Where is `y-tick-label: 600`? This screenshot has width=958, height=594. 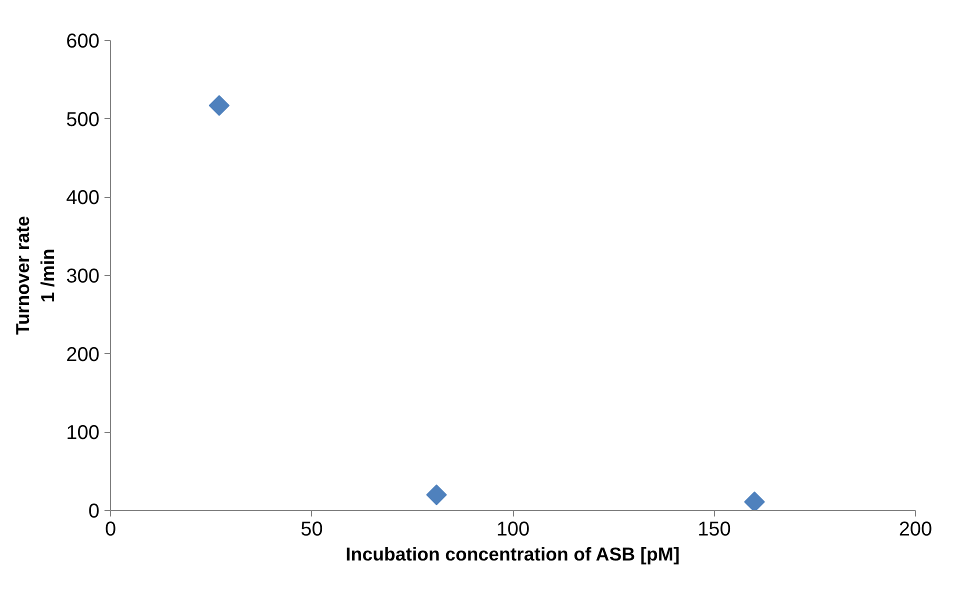
y-tick-label: 600 is located at coordinates (83, 41).